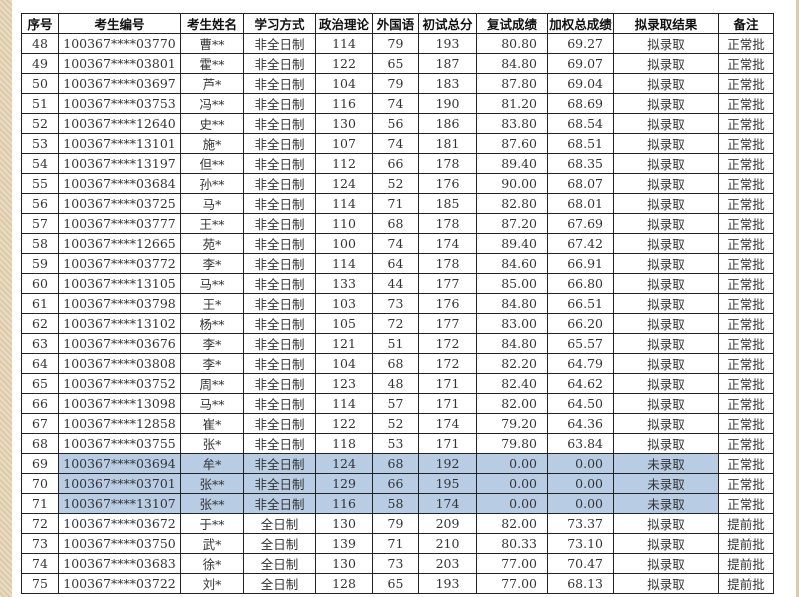 This screenshot has width=799, height=597. What do you see at coordinates (395, 163) in the screenshot?
I see `cell-foreign: 66` at bounding box center [395, 163].